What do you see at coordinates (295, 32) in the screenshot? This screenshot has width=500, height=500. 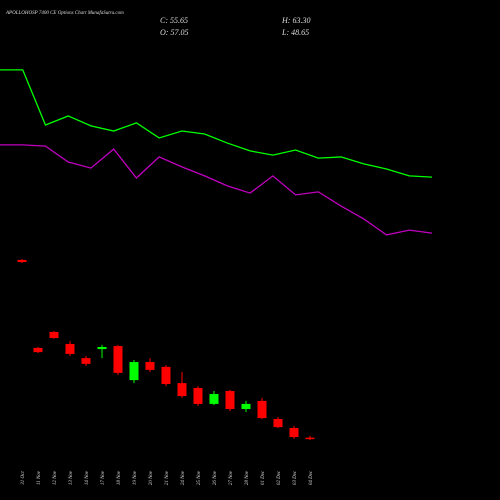 I see `ohlc-low: L: 48.65` at bounding box center [295, 32].